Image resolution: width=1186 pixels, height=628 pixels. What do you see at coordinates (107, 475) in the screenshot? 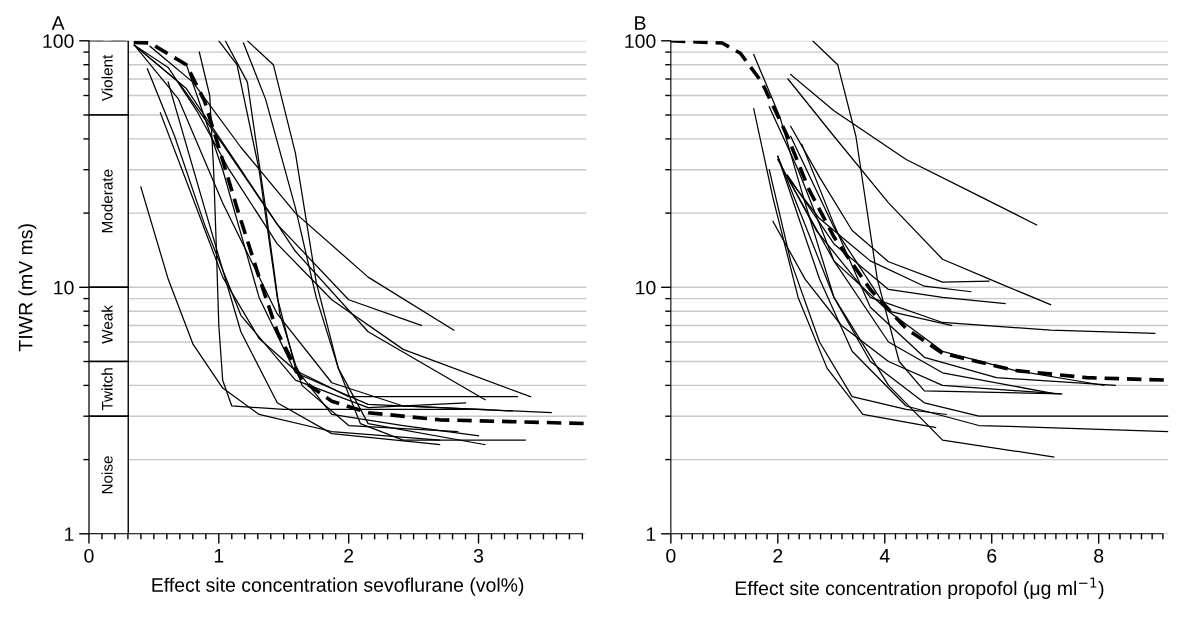
I see `band-label: Noise` at bounding box center [107, 475].